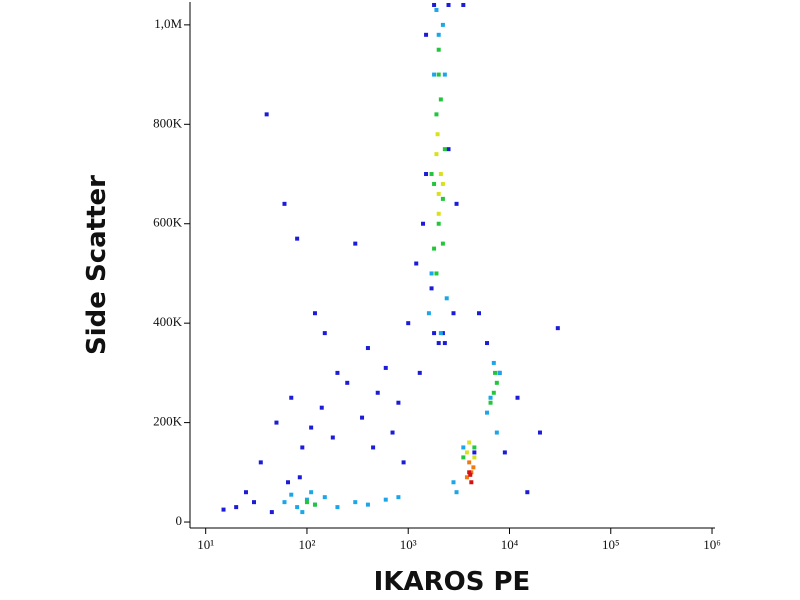  I want to click on x-tick-label: 10⁴, so click(510, 544).